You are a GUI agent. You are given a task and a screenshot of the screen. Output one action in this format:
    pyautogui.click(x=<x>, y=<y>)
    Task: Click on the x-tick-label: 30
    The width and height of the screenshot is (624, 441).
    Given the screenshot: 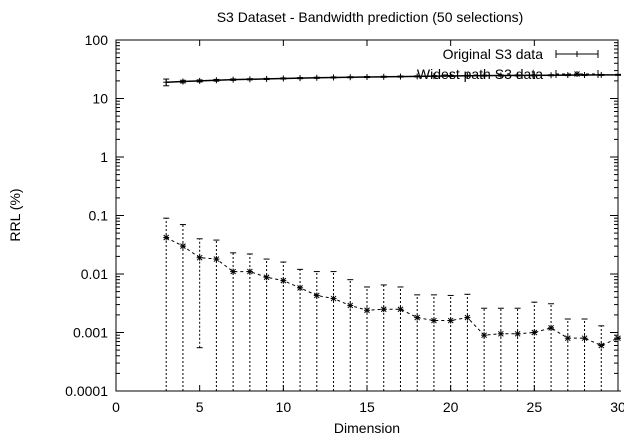 What is the action you would take?
    pyautogui.click(x=617, y=407)
    